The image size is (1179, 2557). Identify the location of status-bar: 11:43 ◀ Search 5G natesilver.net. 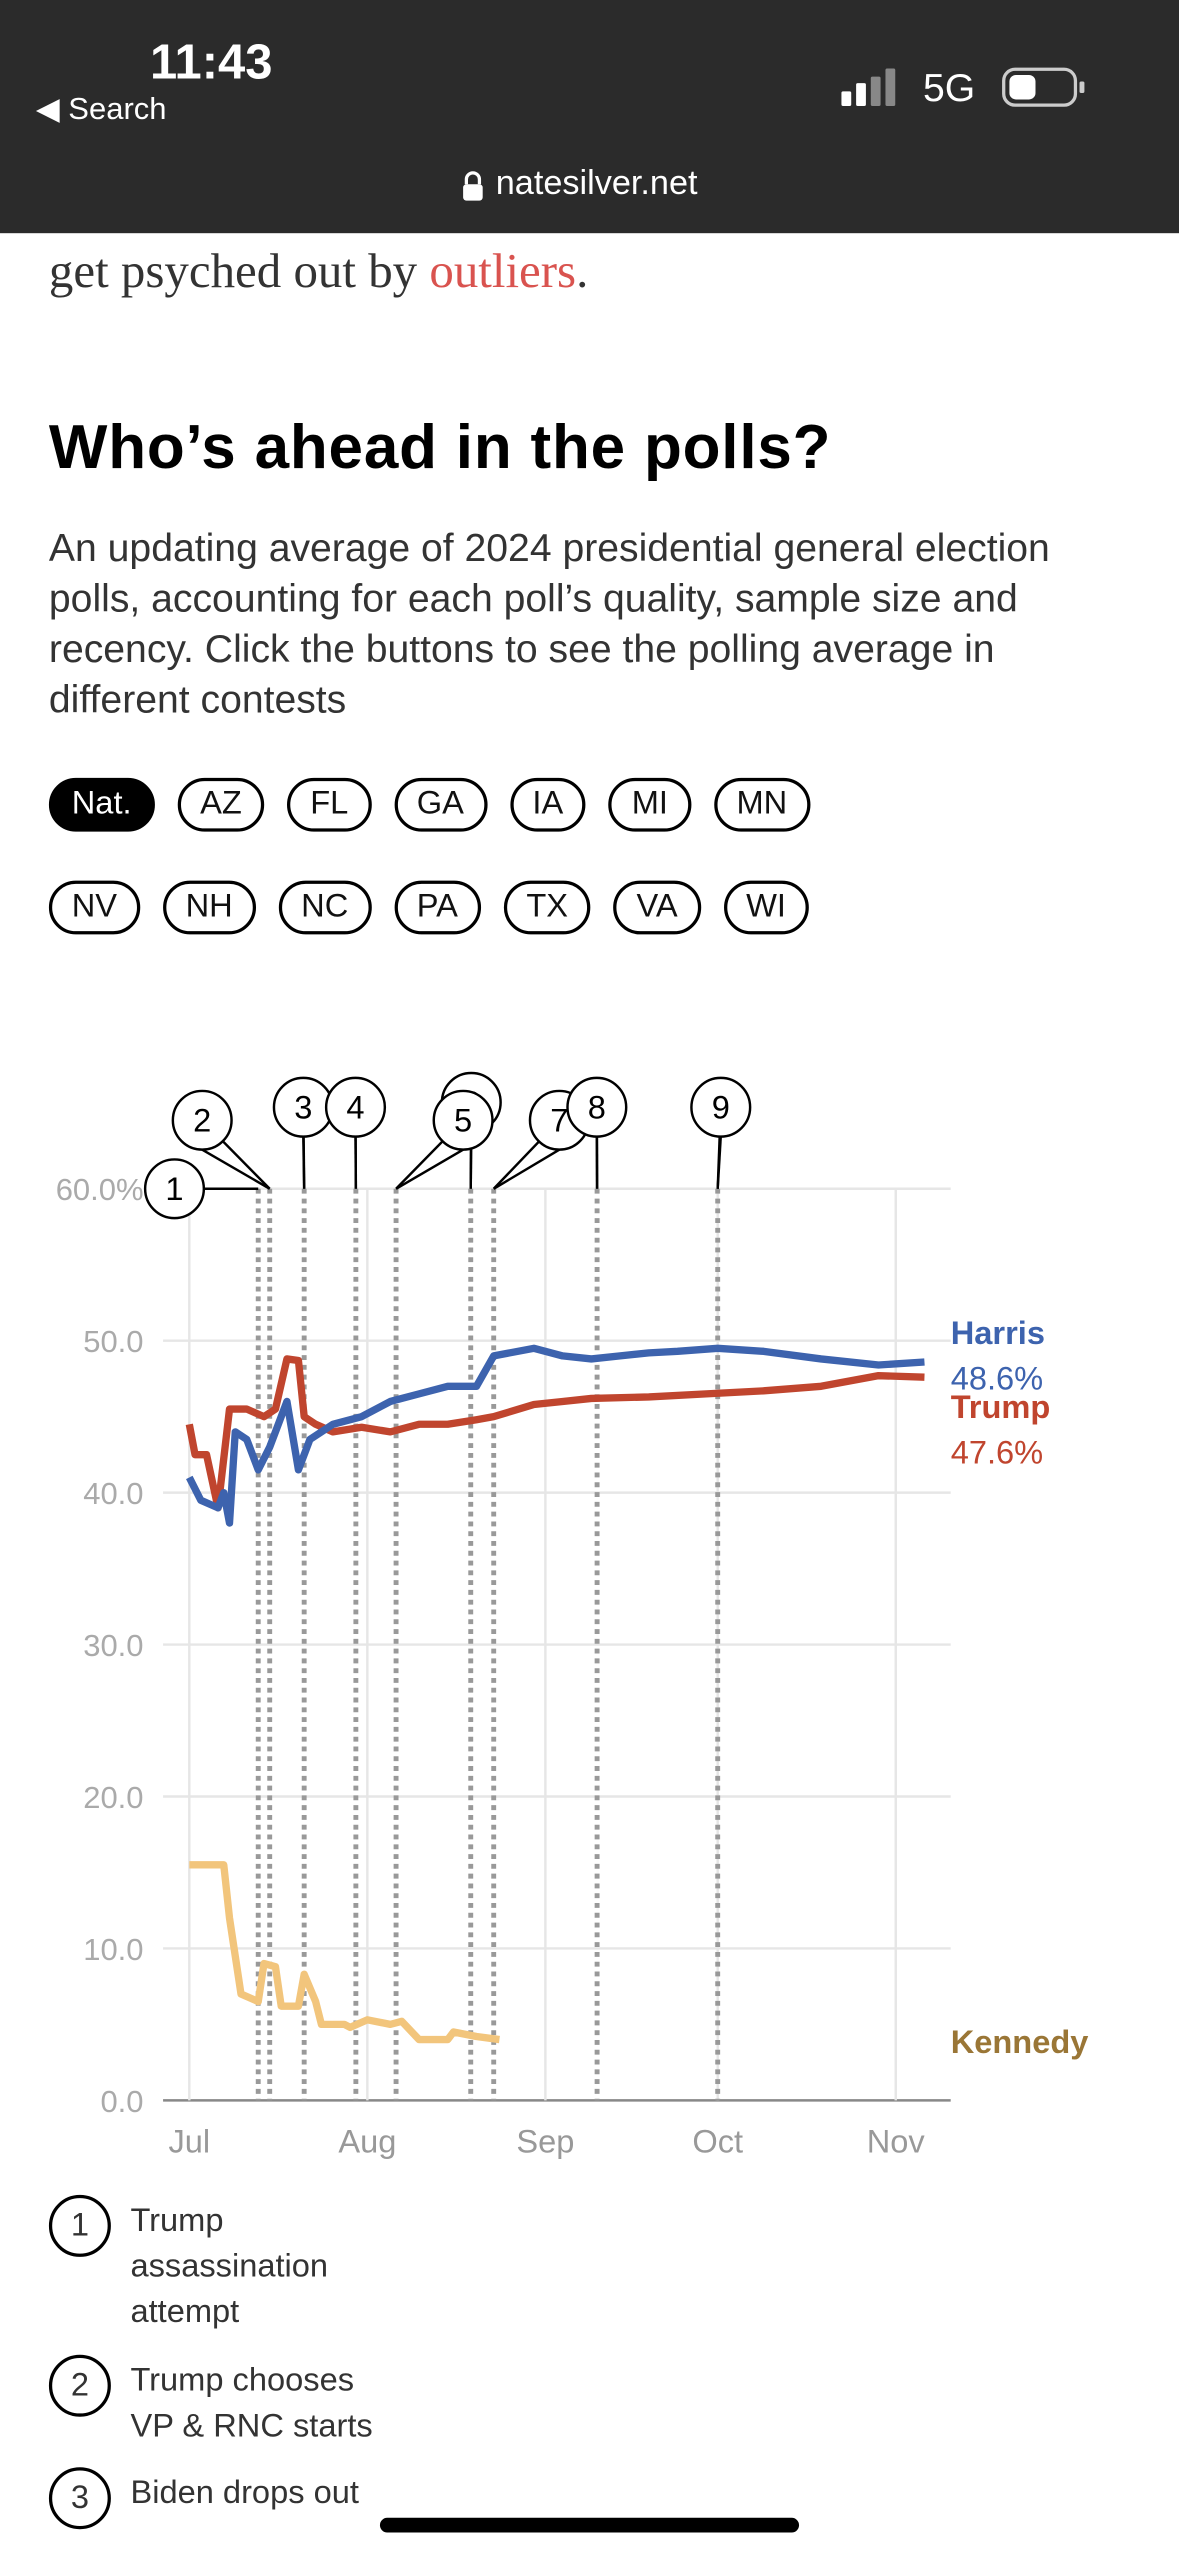
(589, 116).